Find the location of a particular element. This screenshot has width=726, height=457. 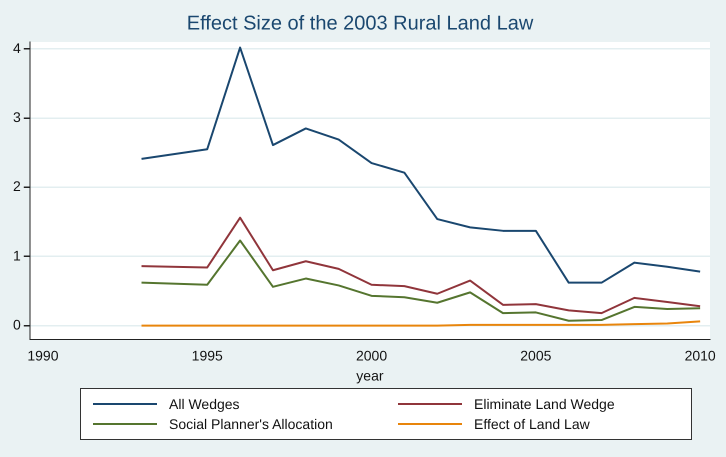

x-tick-label: 2000 is located at coordinates (372, 356).